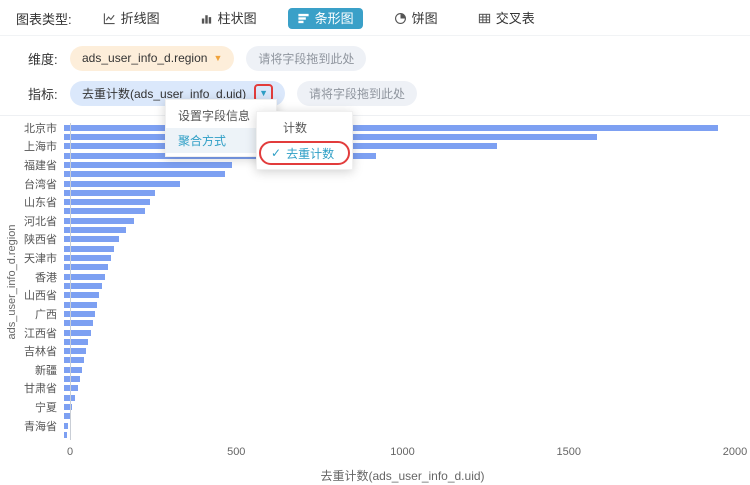 The image size is (750, 485). Describe the element at coordinates (305, 153) in the screenshot. I see `submenu-item-highlighted: ✓ 去重计数` at that location.